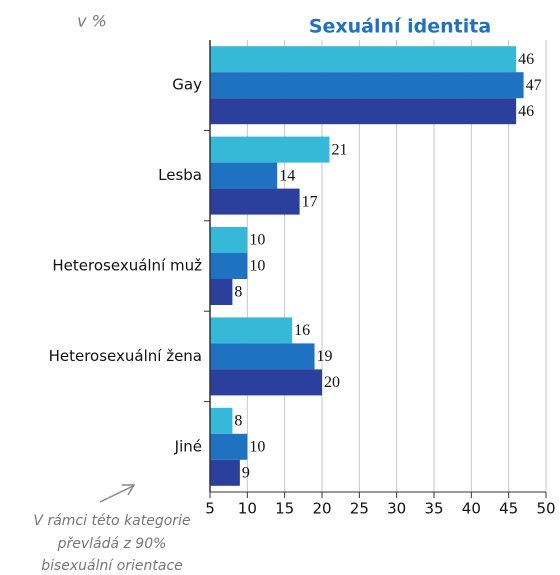 The height and width of the screenshot is (575, 560). I want to click on x-tick-label: 40, so click(471, 509).